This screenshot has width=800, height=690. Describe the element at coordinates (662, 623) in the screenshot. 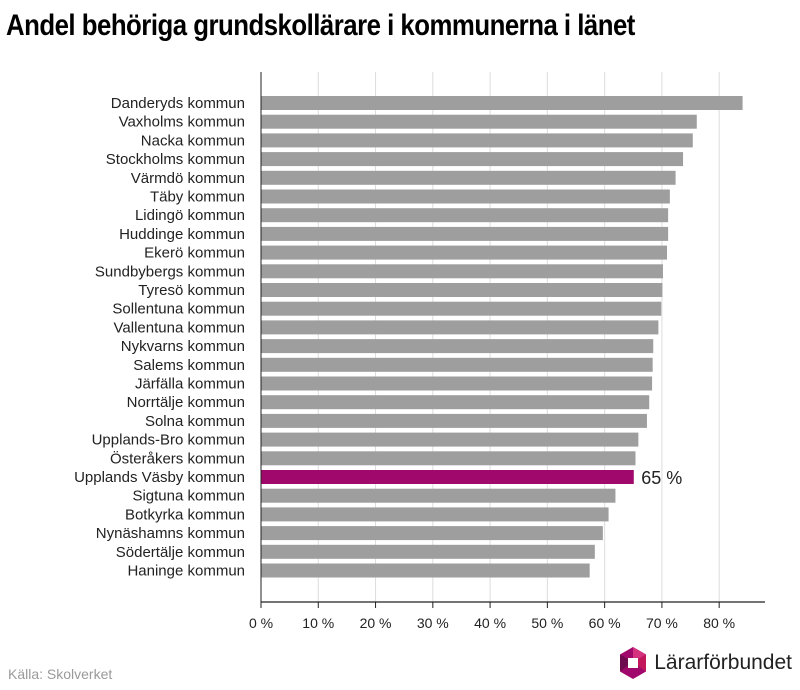

I see `x-tick-label: 70 %` at that location.